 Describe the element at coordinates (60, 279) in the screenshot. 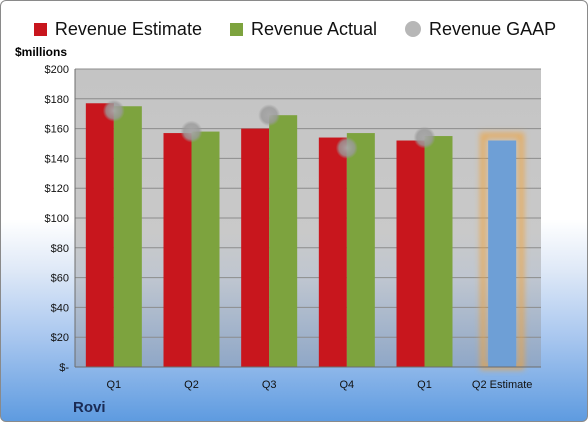

I see `y-tick-label: $60` at that location.